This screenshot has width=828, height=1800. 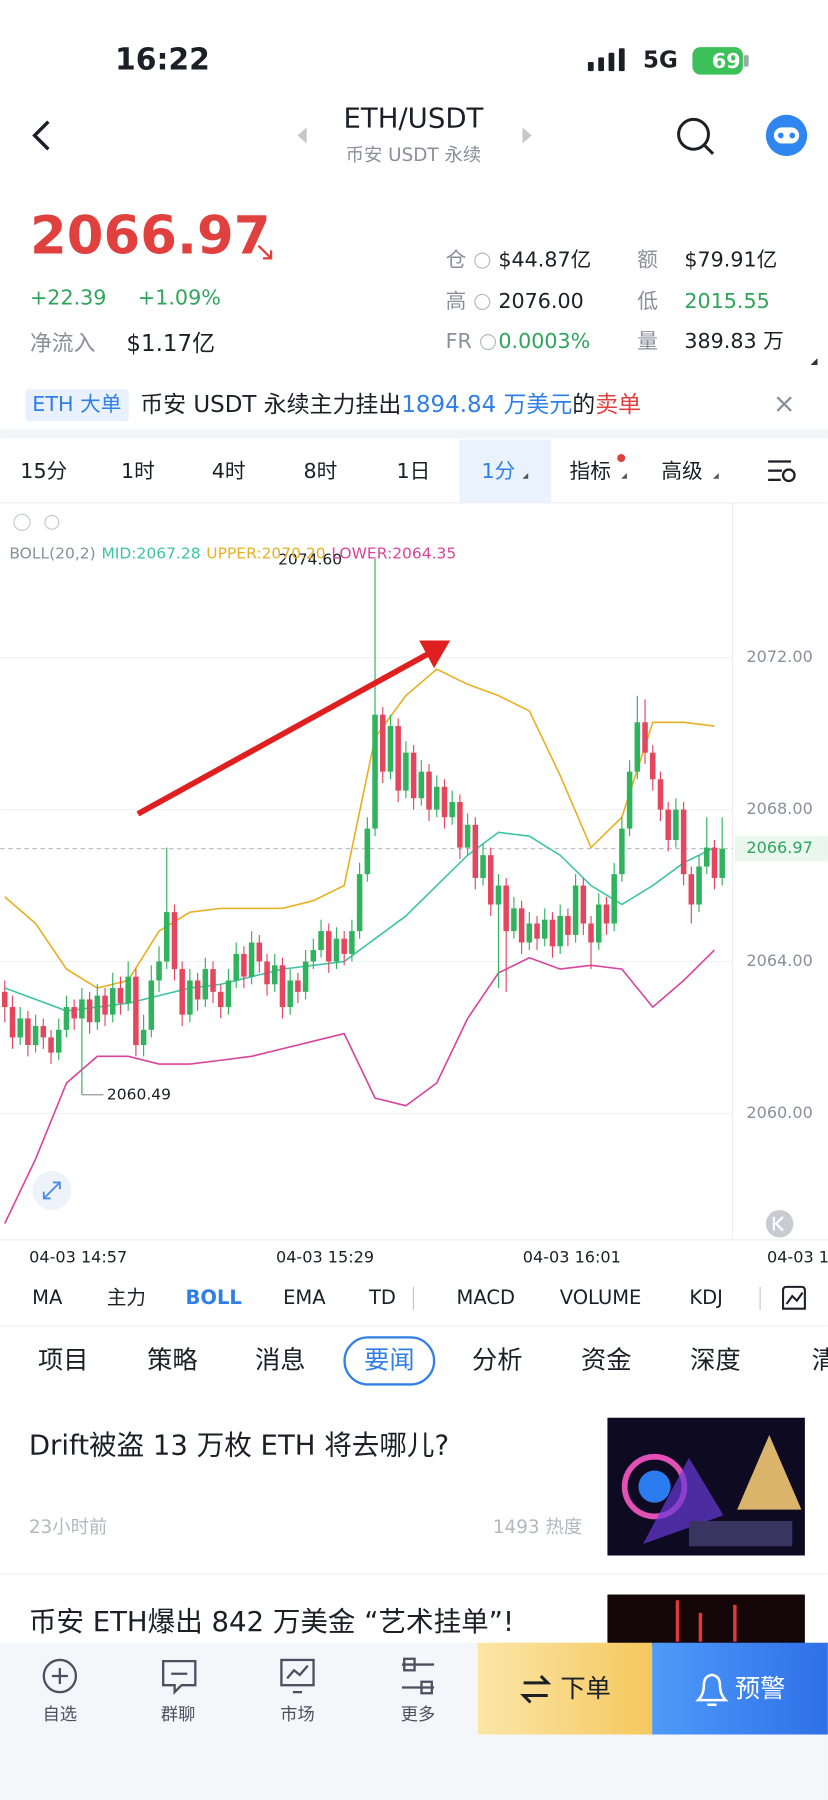 I want to click on divider, so click(x=414, y=434).